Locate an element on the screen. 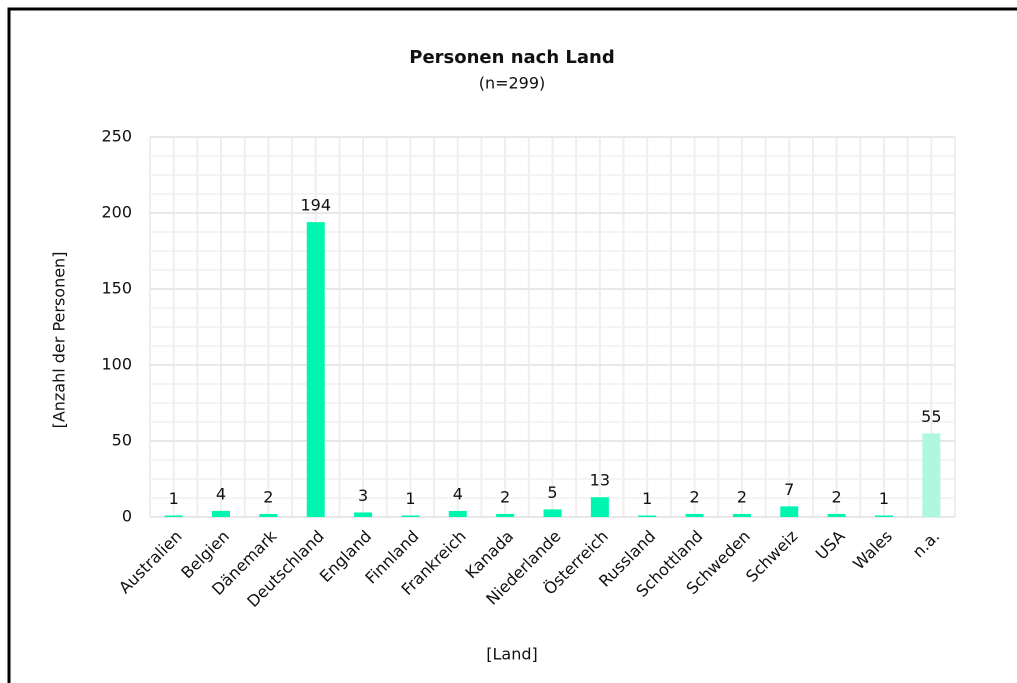 Image resolution: width=1017 pixels, height=683 pixels. y-tick-label: 200 is located at coordinates (116, 212).